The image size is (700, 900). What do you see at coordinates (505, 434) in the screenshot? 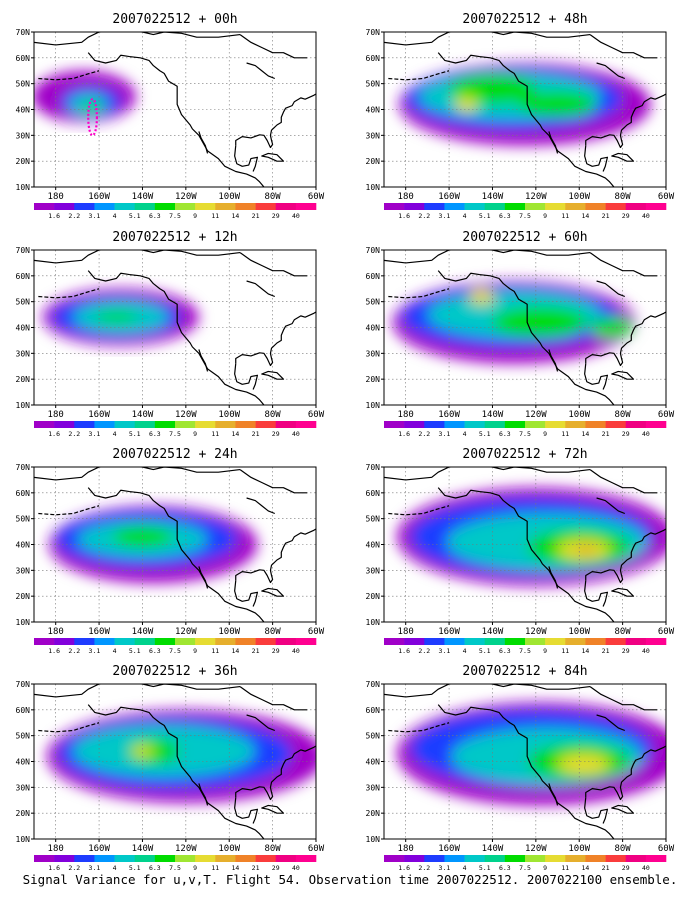
I see `colorbar-label: 6.3` at bounding box center [505, 434].